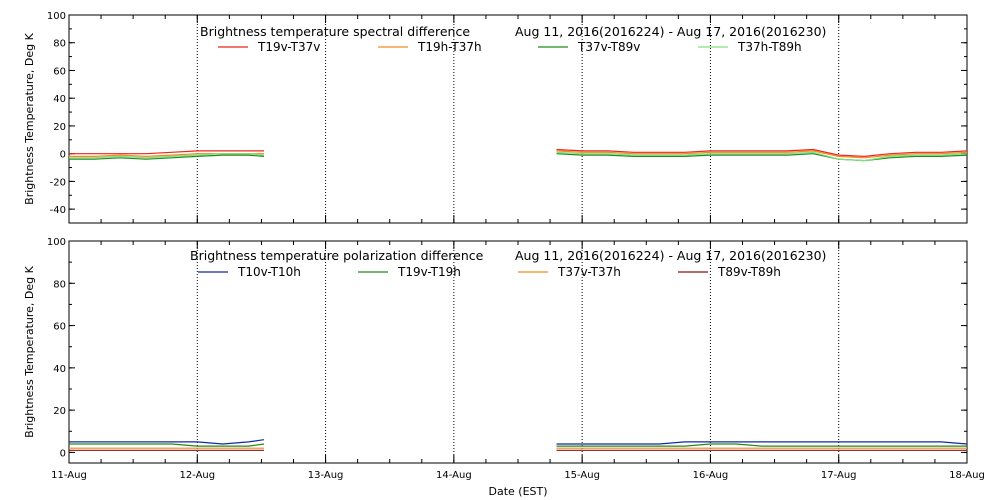 Image resolution: width=1000 pixels, height=500 pixels. What do you see at coordinates (269, 272) in the screenshot?
I see `legend-label: T10v-T10h` at bounding box center [269, 272].